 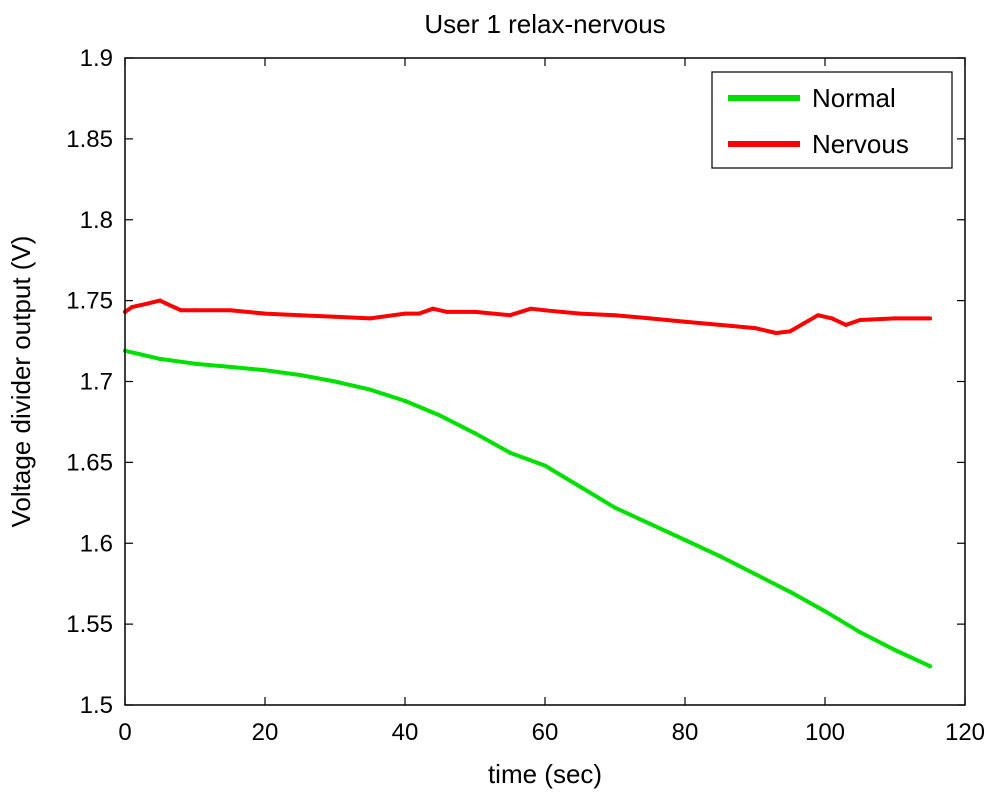 I want to click on y-tick-label: 1.6, so click(x=96, y=543).